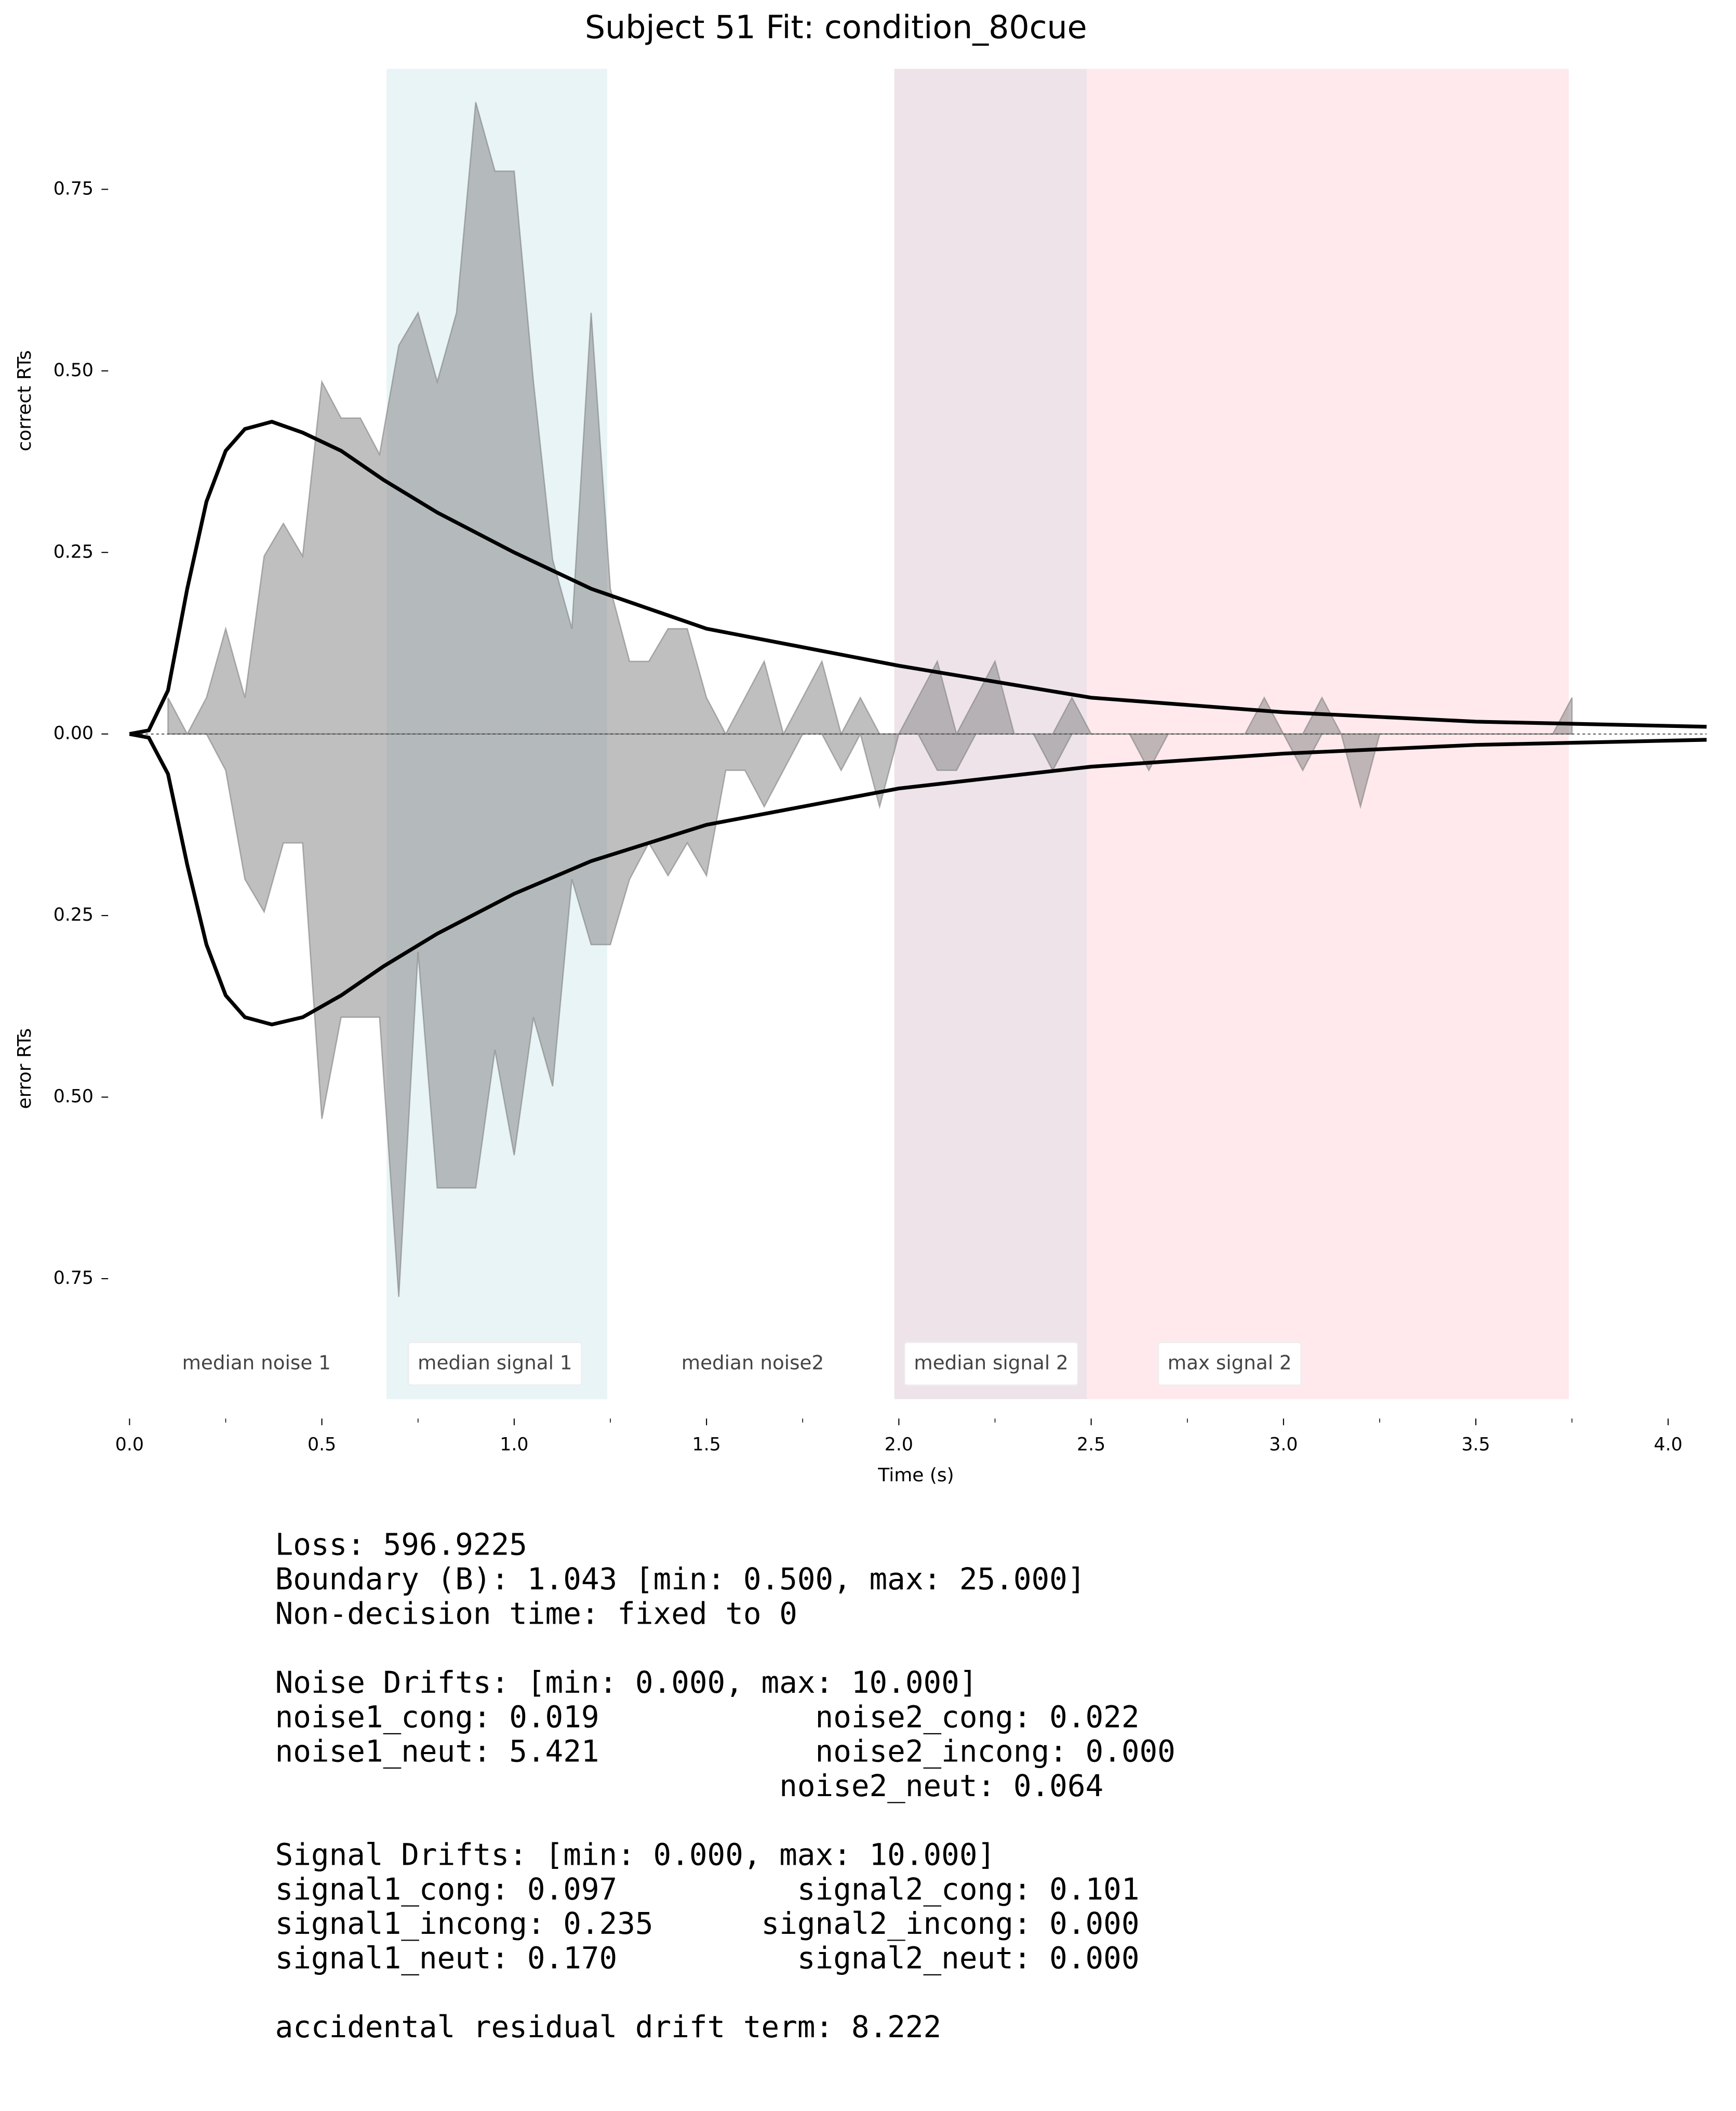 The height and width of the screenshot is (2111, 1736). What do you see at coordinates (707, 1890) in the screenshot?
I see `summary-line: signal1_cong: 0.097 signal2_cong: 0.101` at bounding box center [707, 1890].